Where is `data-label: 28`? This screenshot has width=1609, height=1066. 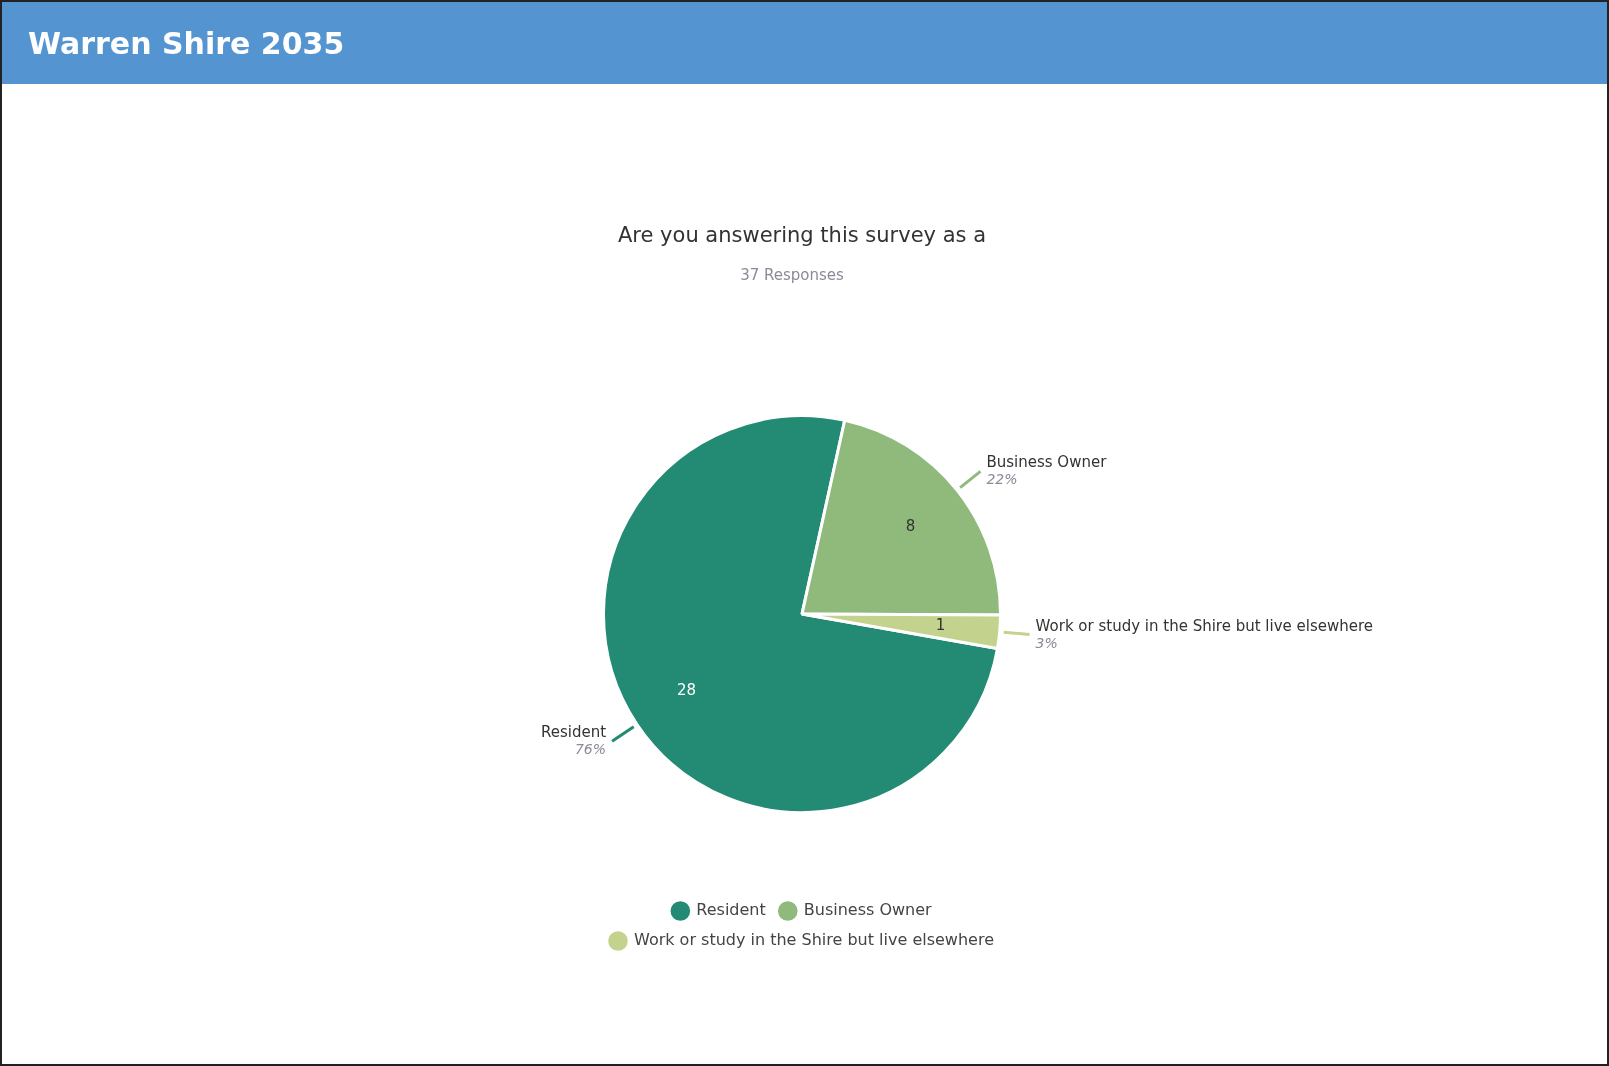
data-label: 28 is located at coordinates (686, 690).